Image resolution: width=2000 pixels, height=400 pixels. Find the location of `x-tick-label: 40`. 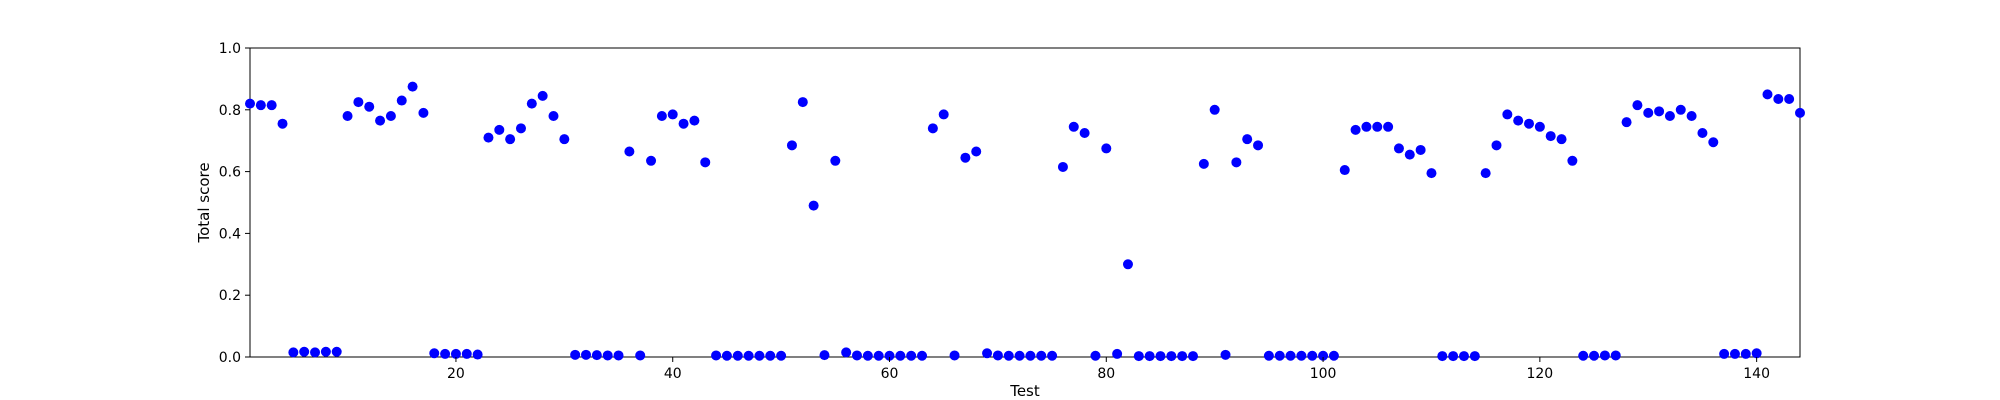

x-tick-label: 40 is located at coordinates (673, 374).